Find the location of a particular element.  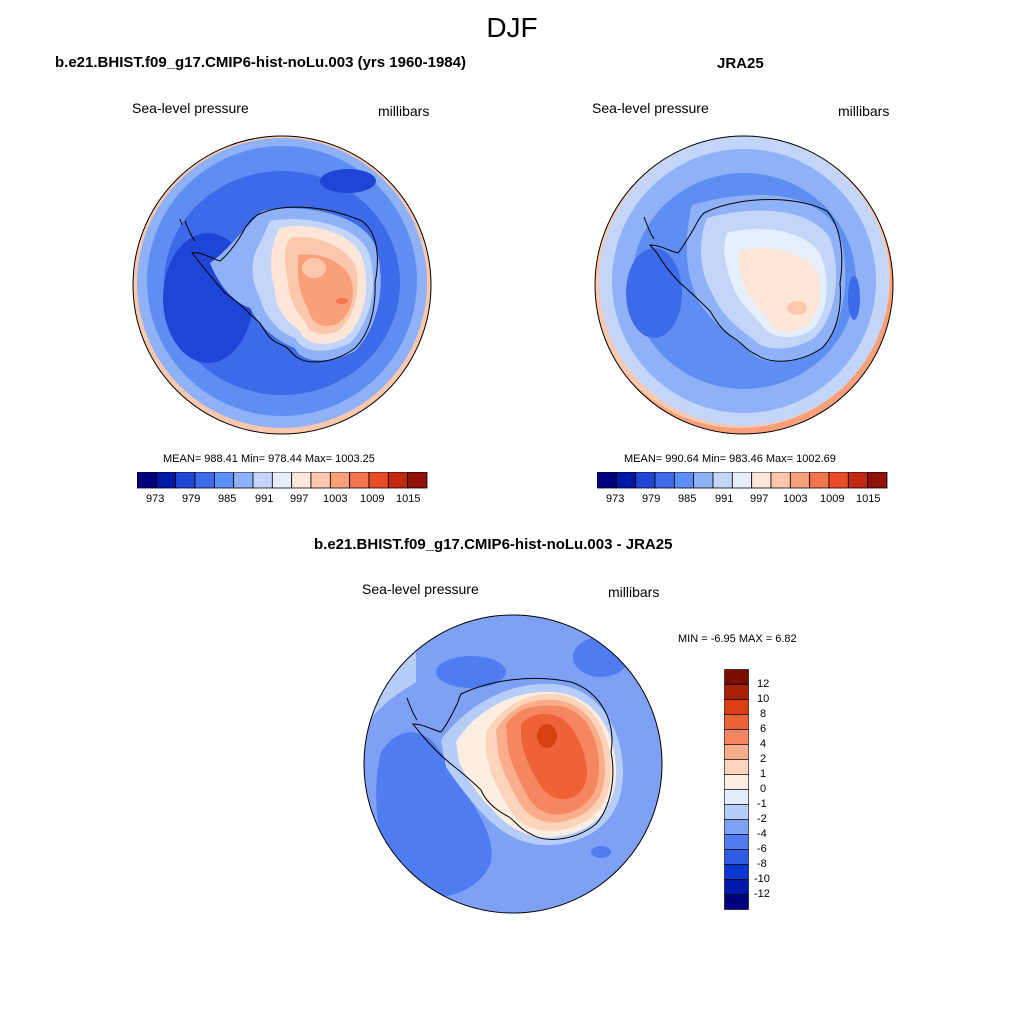

diff-colorbar-tick: 0 is located at coordinates (763, 789).